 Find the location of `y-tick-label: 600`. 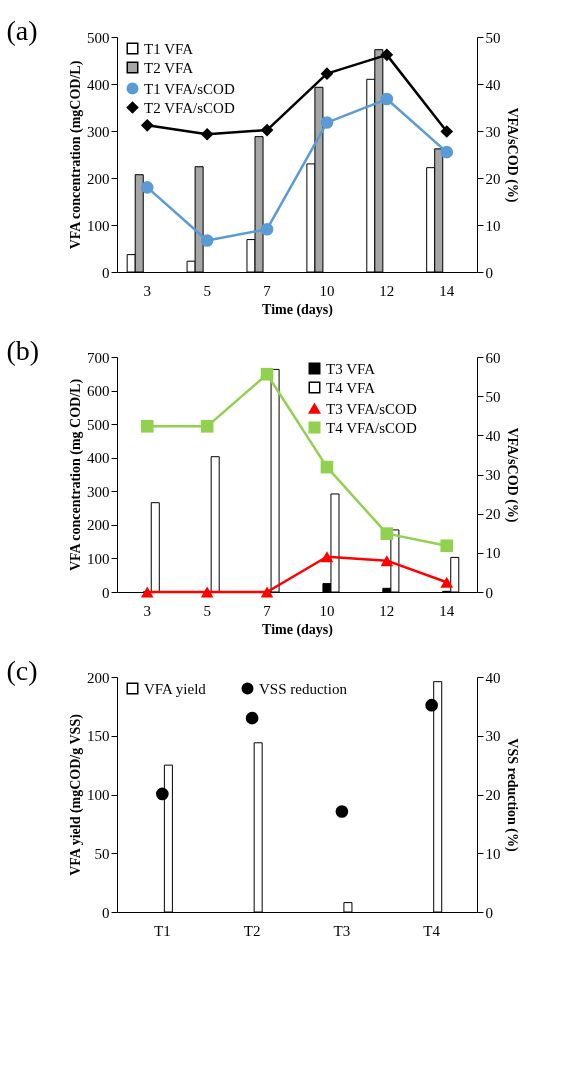

y-tick-label: 600 is located at coordinates (98, 391).